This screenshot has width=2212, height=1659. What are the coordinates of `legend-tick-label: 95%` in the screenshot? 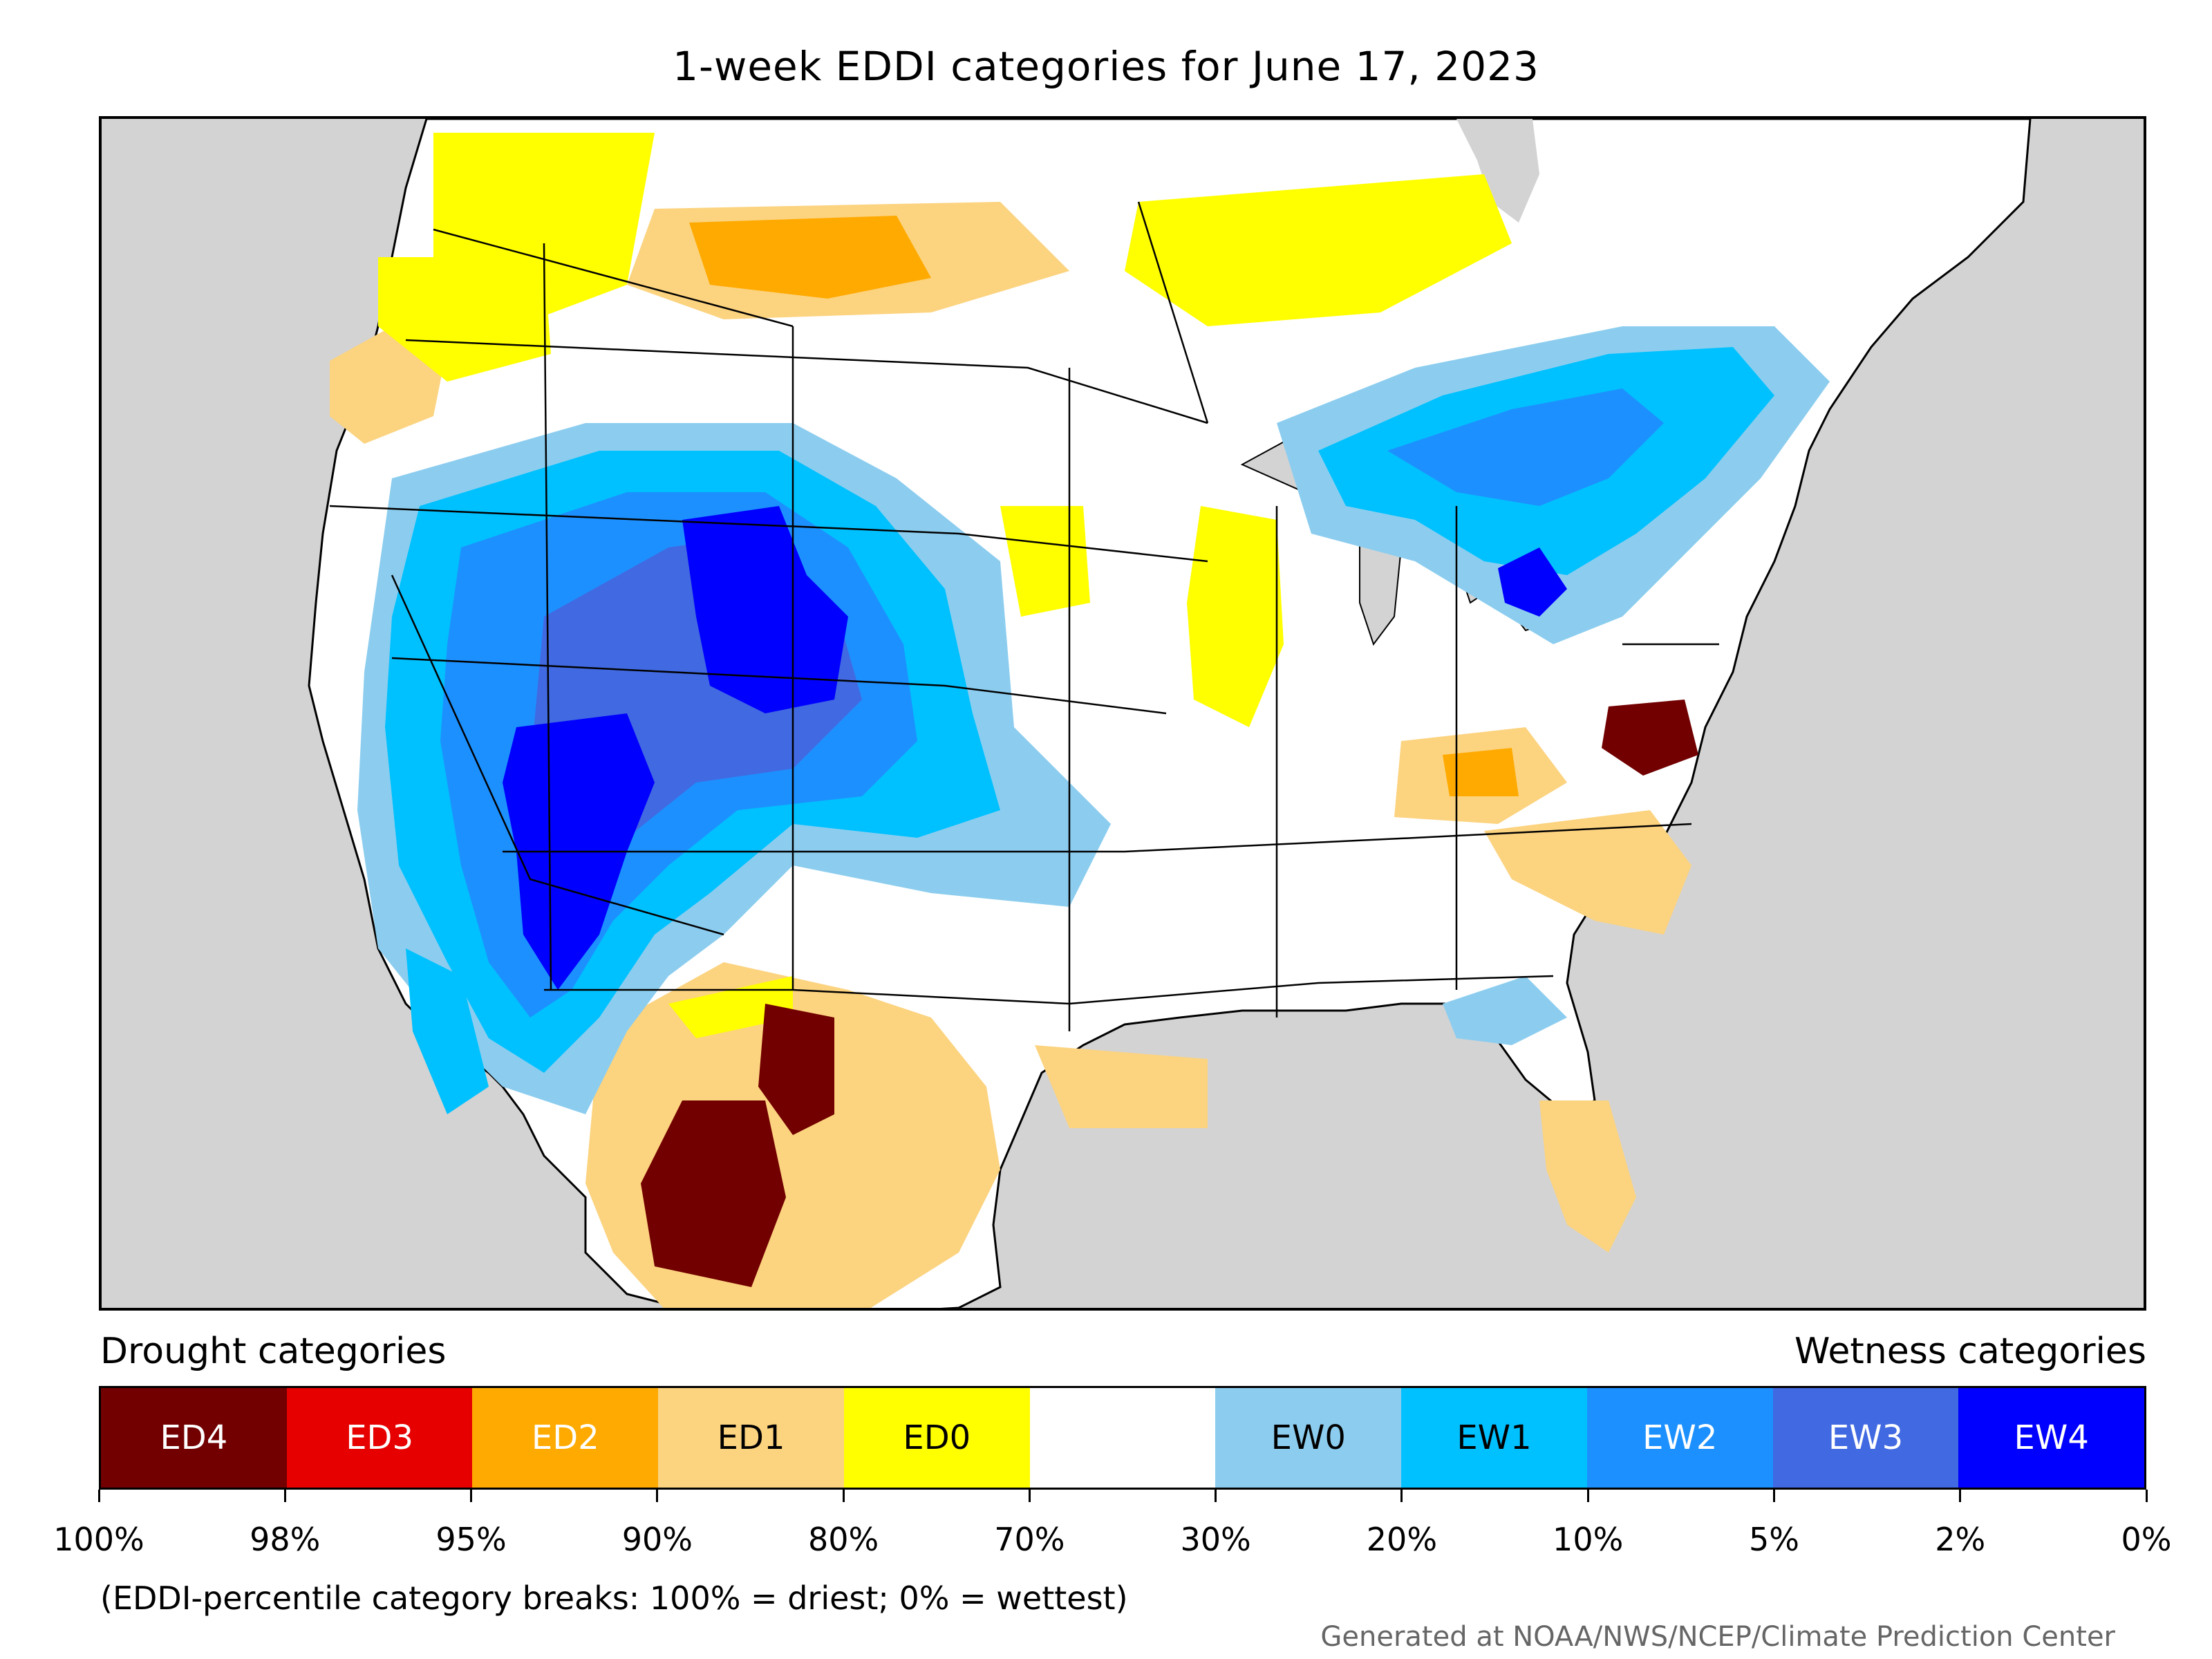 It's located at (471, 1540).